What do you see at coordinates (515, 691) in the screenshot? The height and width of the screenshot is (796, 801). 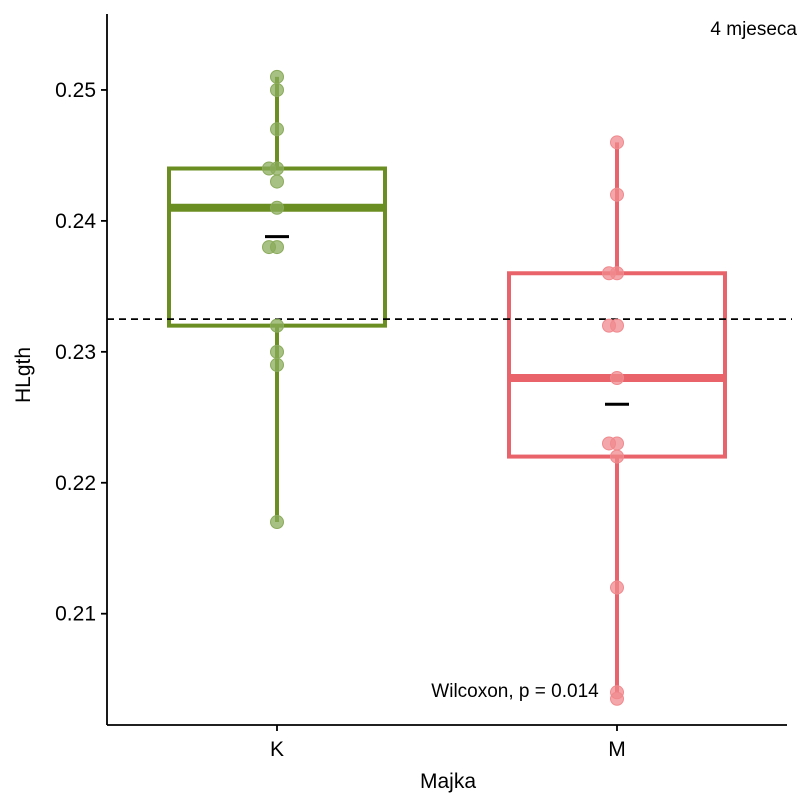 I see `test-annotation: Wilcoxon, p = 0.014` at bounding box center [515, 691].